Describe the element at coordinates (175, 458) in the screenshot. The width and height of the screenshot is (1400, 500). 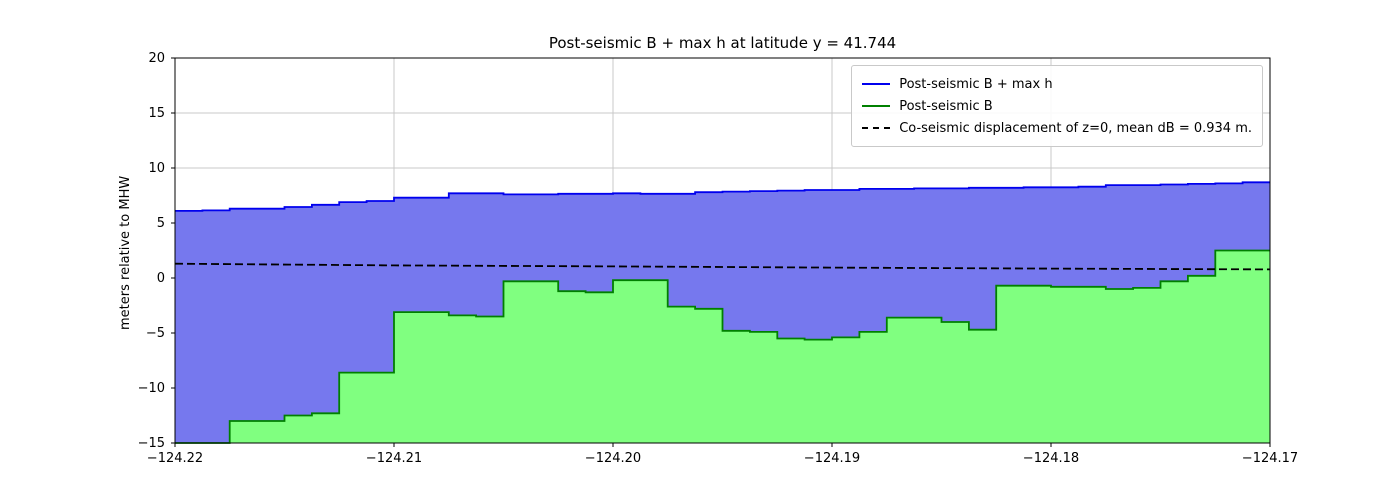
I see `x-tick-label: −124.22` at that location.